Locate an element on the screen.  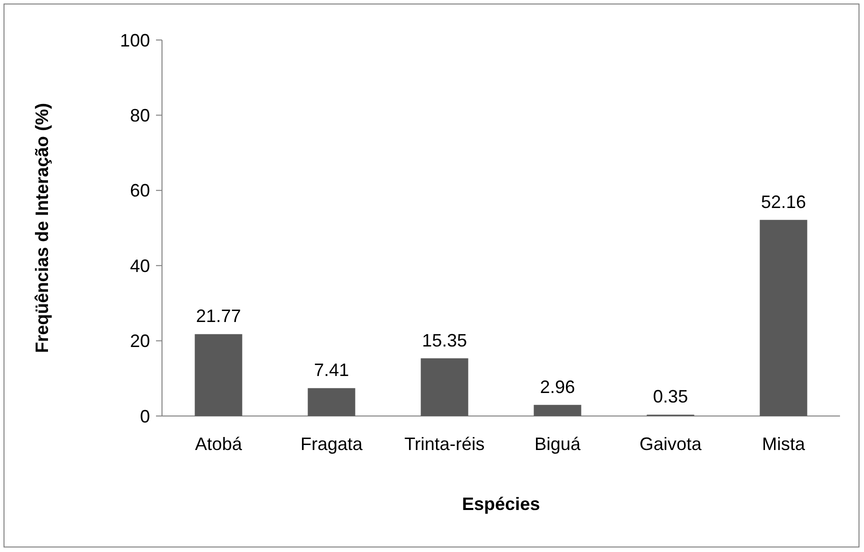
data-label: 2.96 is located at coordinates (558, 386).